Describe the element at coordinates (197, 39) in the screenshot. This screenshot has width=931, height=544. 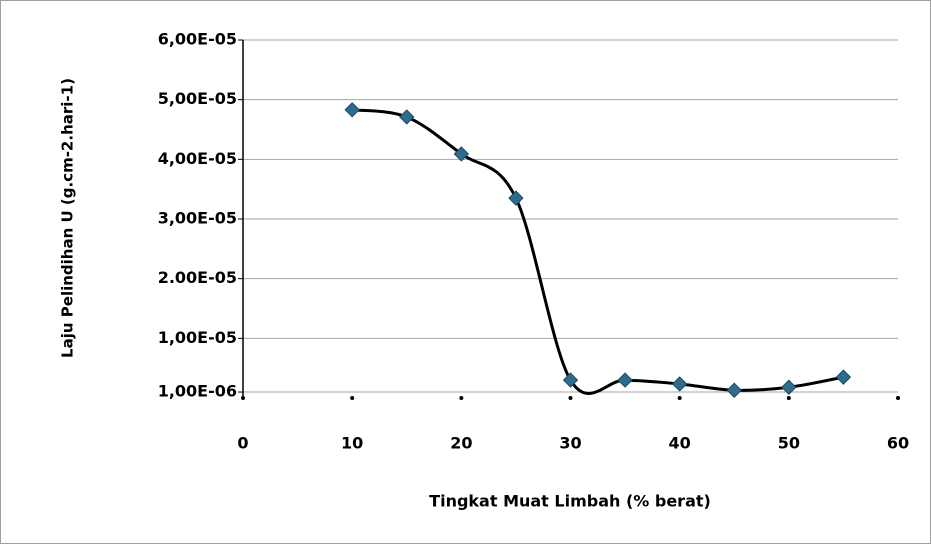
I see `y-tick-label: 6,00E-05` at that location.